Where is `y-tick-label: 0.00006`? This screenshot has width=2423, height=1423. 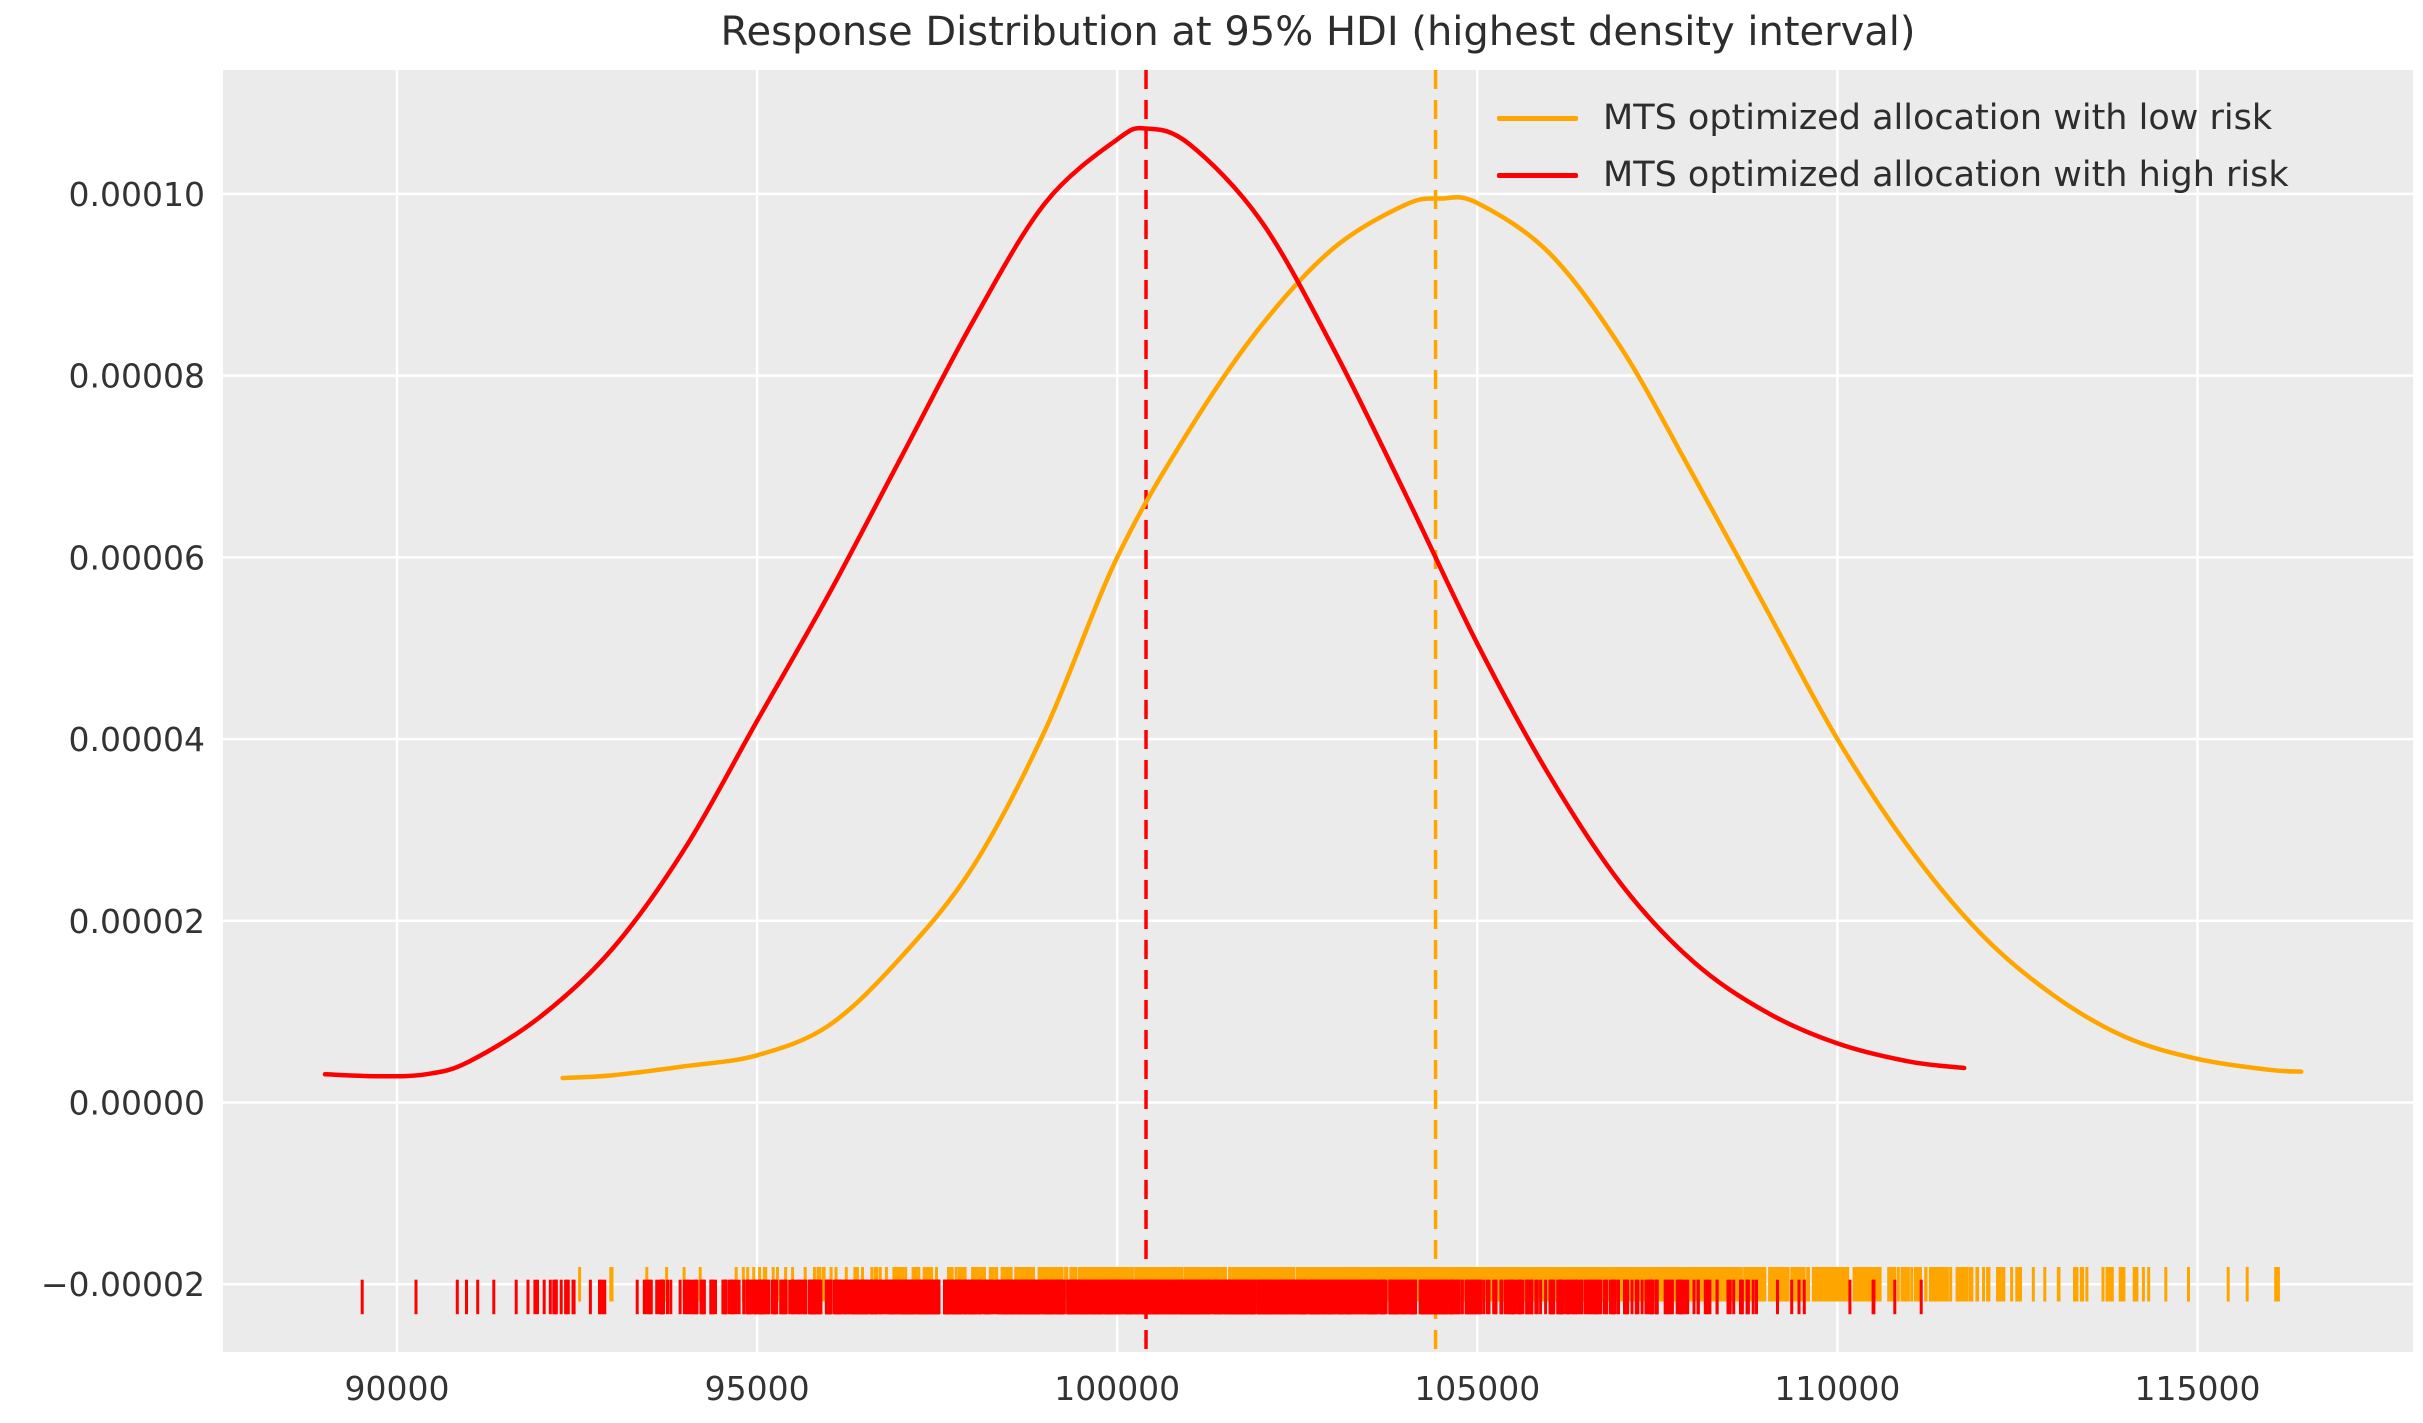
y-tick-label: 0.00006 is located at coordinates (137, 557).